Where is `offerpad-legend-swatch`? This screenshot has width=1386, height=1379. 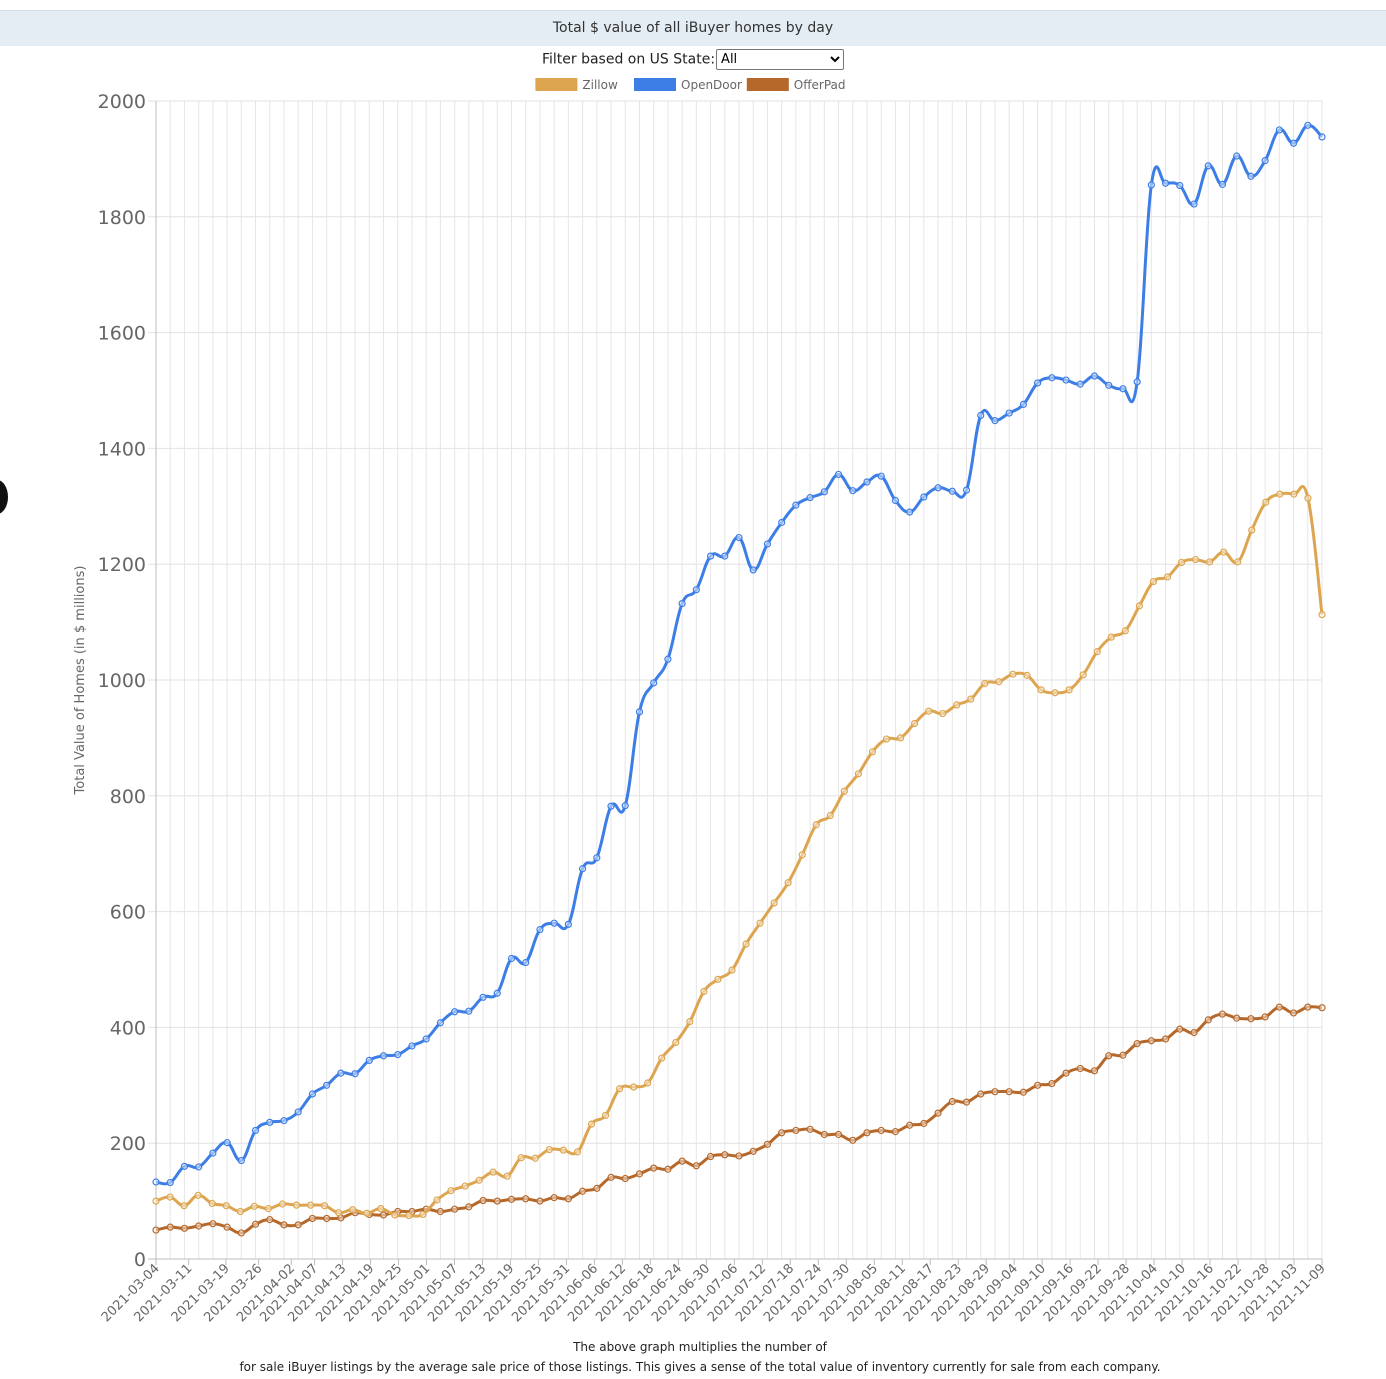
offerpad-legend-swatch is located at coordinates (767, 84).